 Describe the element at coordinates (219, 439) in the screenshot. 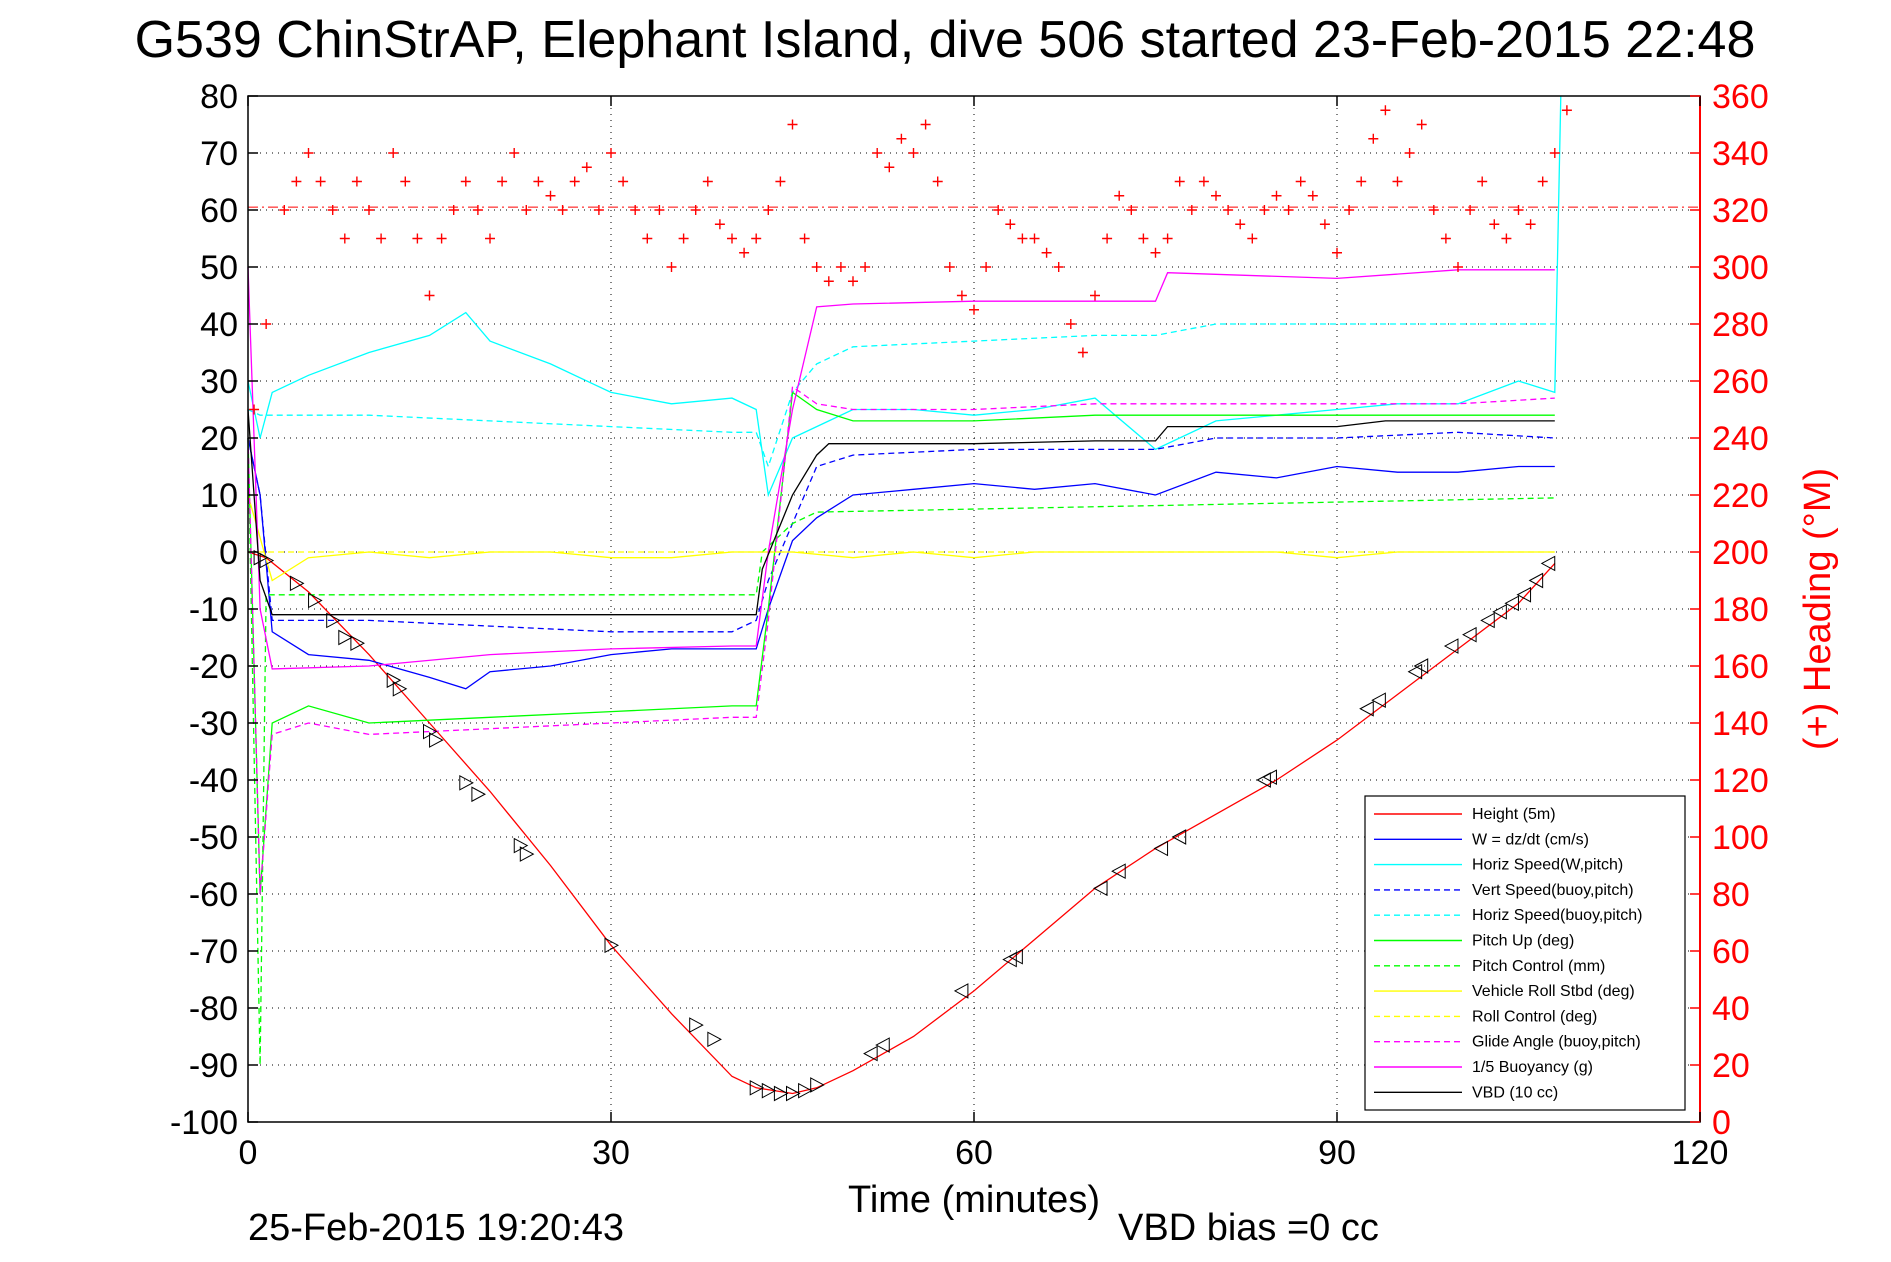

I see `y-tick-label: 20` at that location.